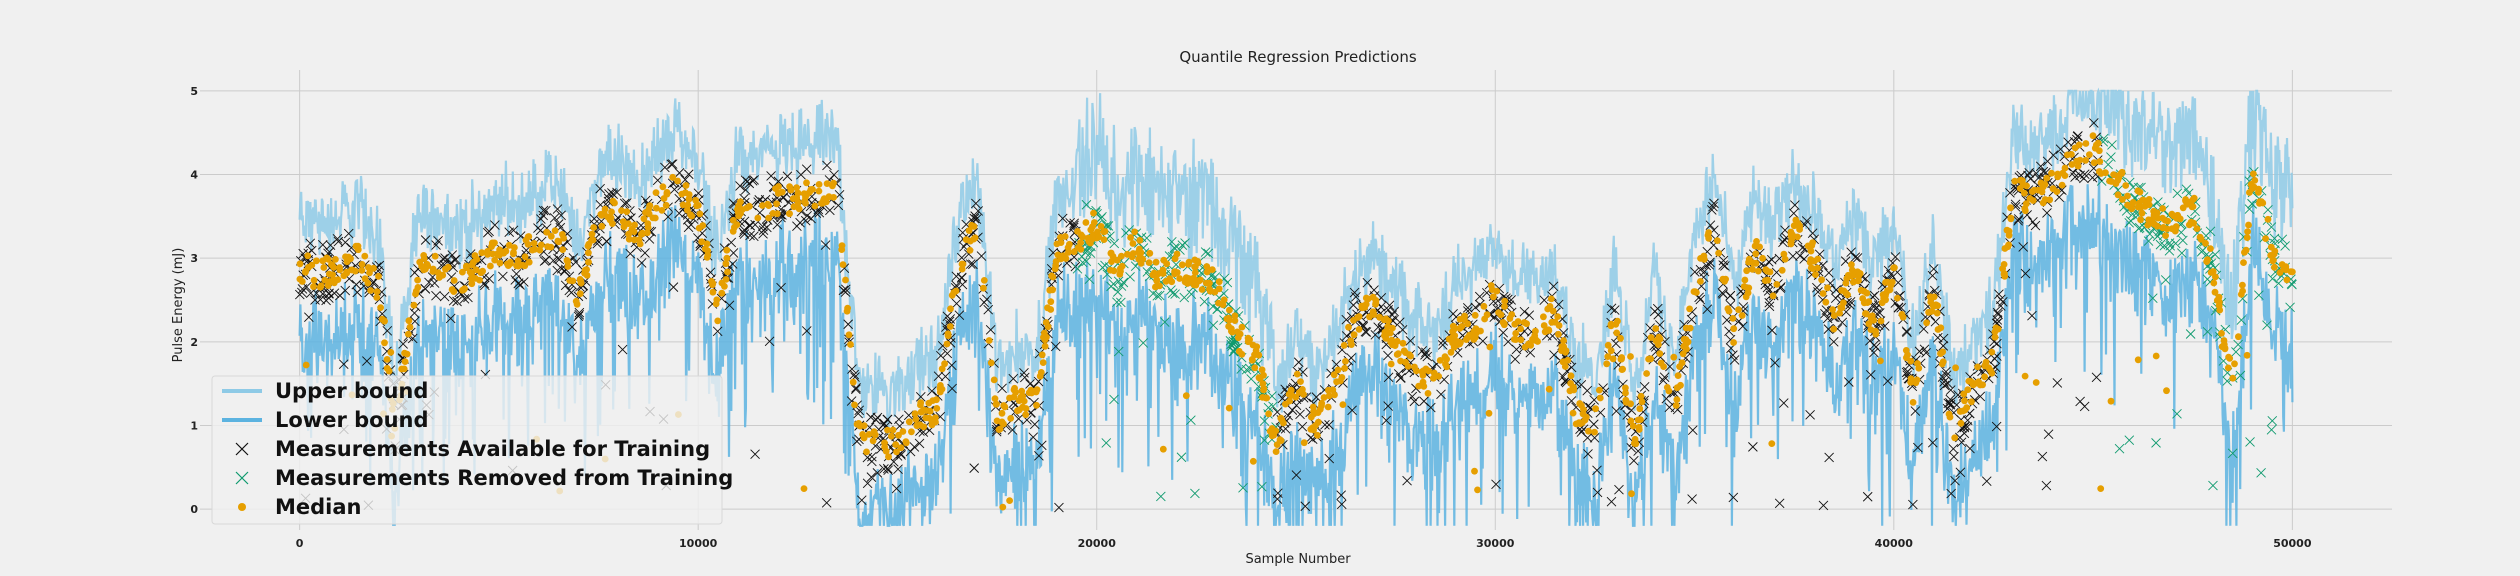 The image size is (2520, 576). Describe the element at coordinates (194, 175) in the screenshot. I see `y-tick-label: 4` at that location.